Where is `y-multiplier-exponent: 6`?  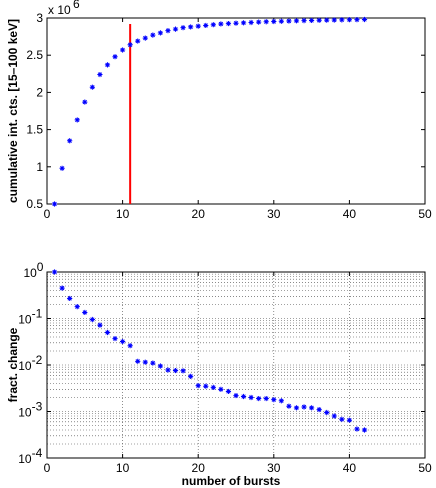
y-multiplier-exponent: 6 is located at coordinates (76, 5).